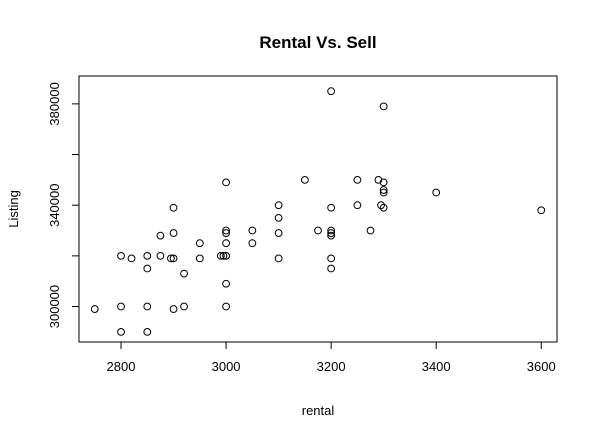 This screenshot has width=598, height=441. I want to click on y-axis: 300000 340000 380000, so click(63, 205).